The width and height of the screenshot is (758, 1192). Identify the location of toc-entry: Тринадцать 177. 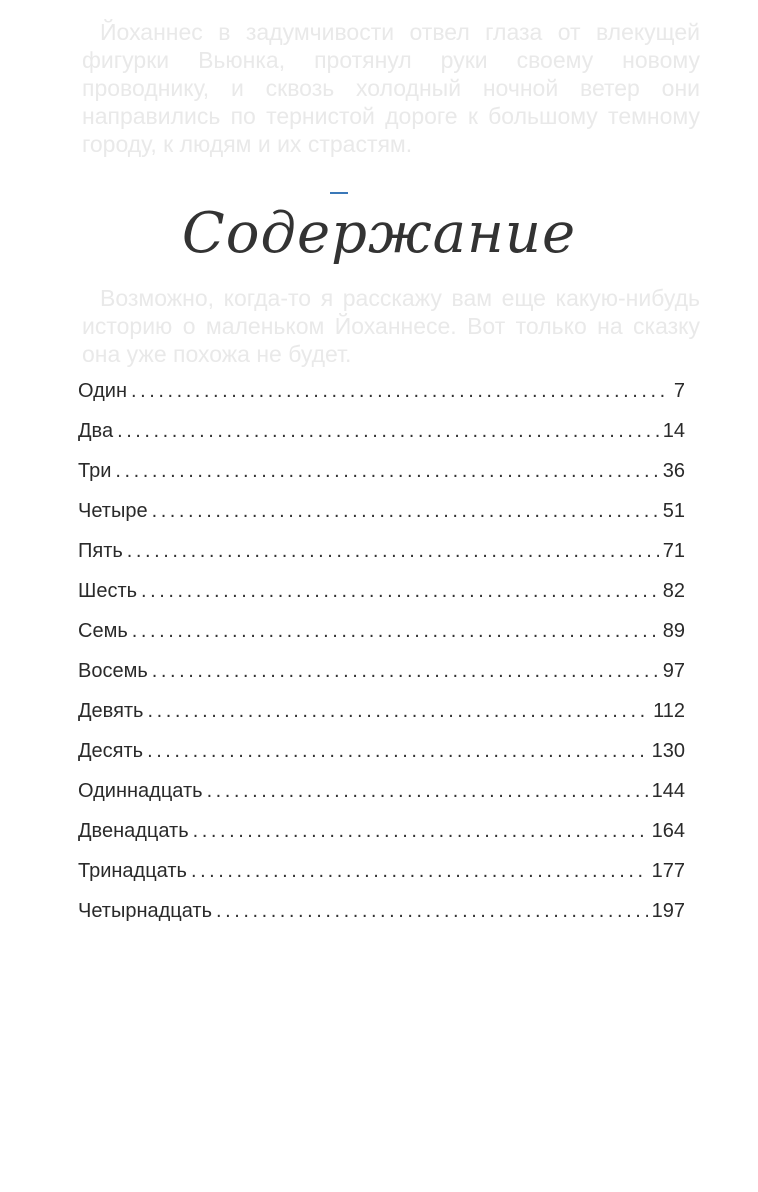
(381, 880).